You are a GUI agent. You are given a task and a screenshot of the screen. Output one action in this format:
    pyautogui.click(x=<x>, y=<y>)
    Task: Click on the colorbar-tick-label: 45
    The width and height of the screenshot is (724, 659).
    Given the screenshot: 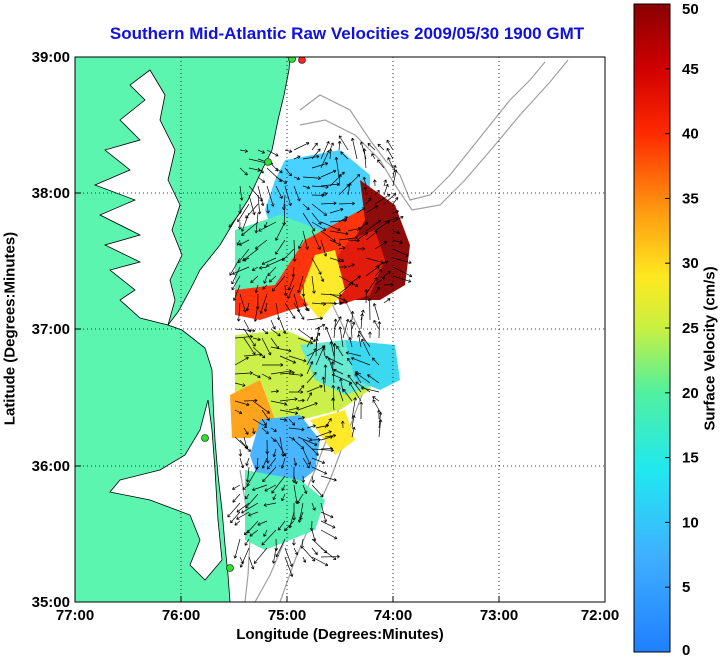 What is the action you would take?
    pyautogui.click(x=690, y=69)
    